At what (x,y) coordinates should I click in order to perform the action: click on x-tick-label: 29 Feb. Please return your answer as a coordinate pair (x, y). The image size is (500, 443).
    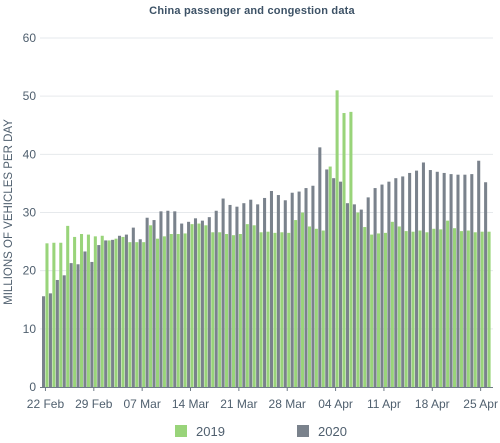
    Looking at the image, I should click on (94, 404).